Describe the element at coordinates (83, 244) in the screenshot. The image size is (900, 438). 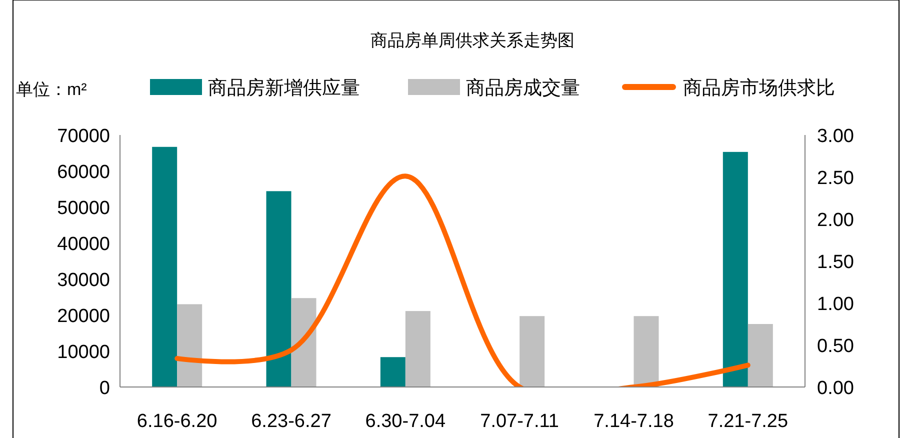
I see `y-tick-label: 40000` at that location.